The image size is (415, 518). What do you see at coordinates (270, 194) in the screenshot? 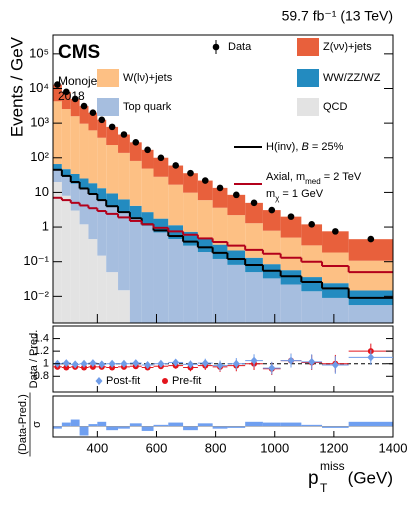
I see `legend-label-part: m` at bounding box center [270, 194].